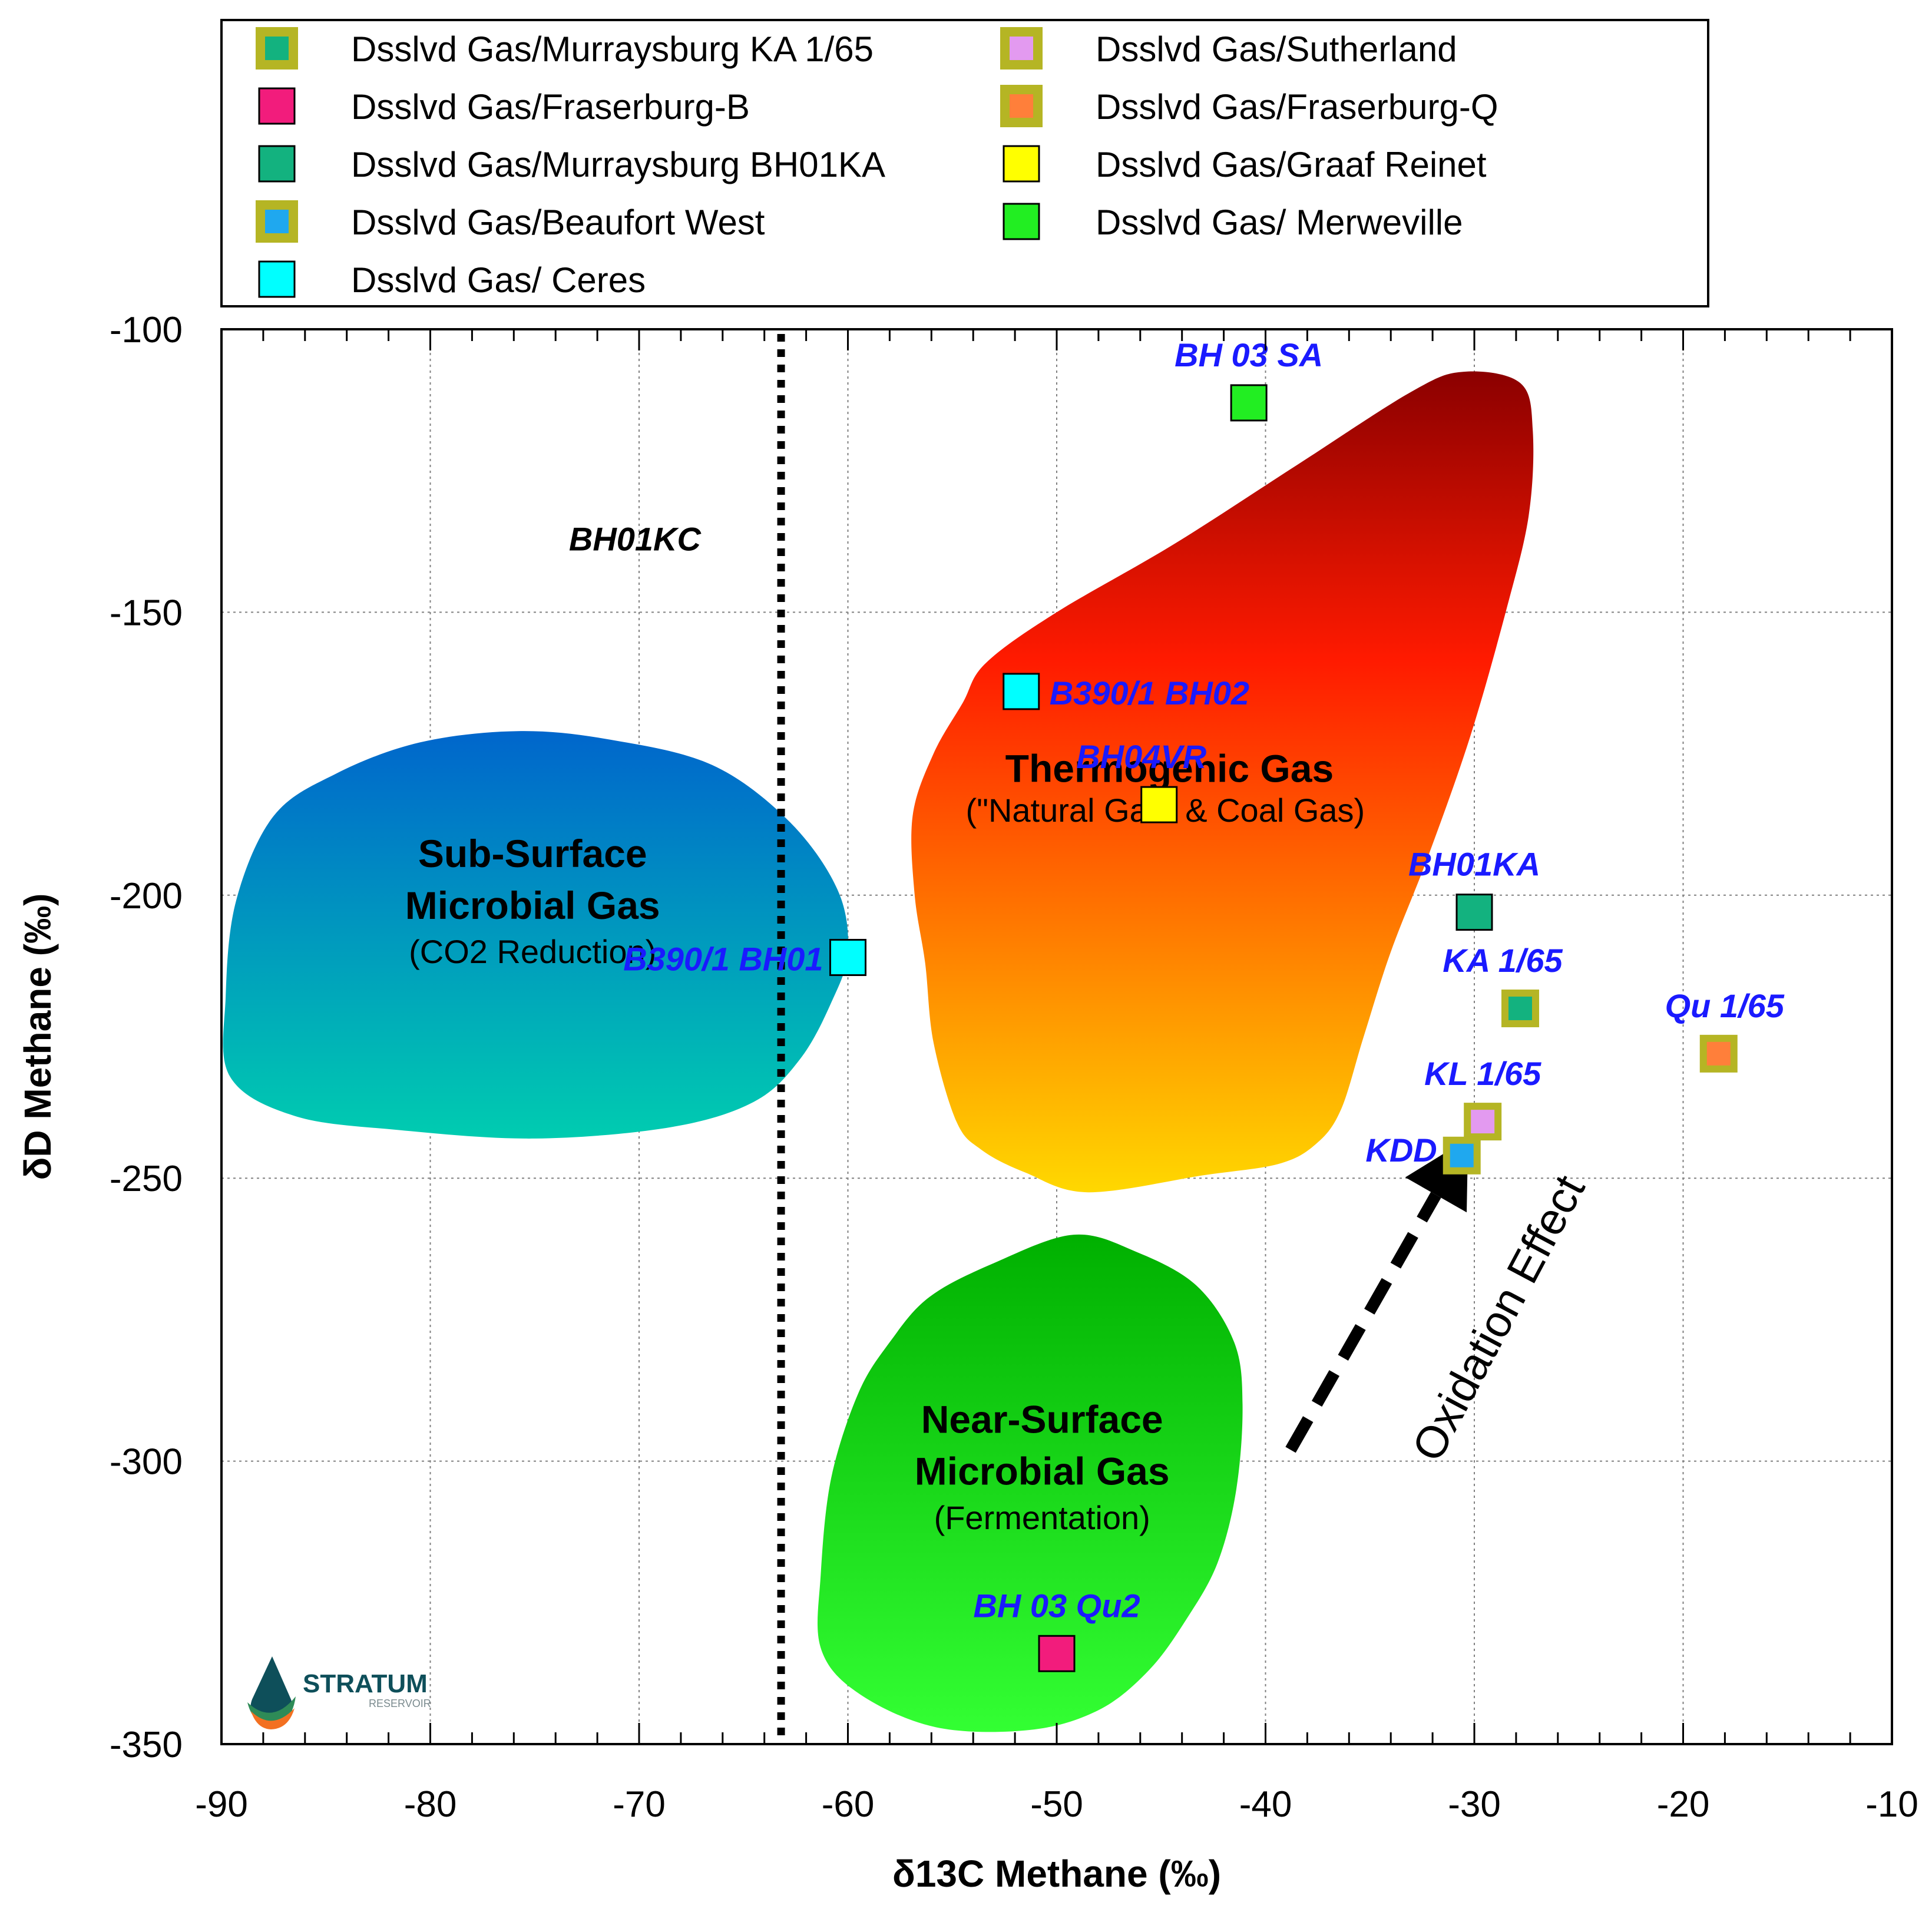 The width and height of the screenshot is (1932, 1922). Describe the element at coordinates (532, 853) in the screenshot. I see `subsurface-title-line: Sub-Surface` at that location.